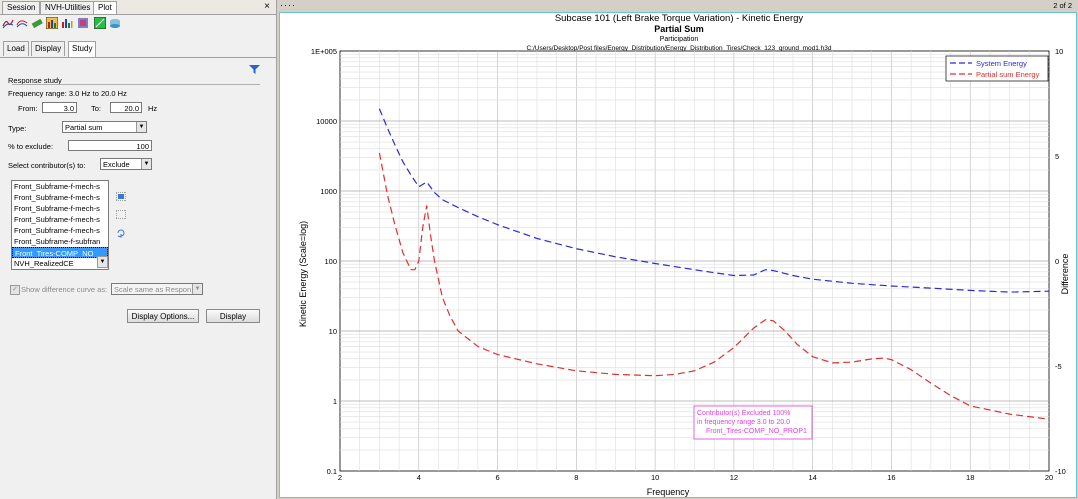 The height and width of the screenshot is (499, 1078). I want to click on x-tick-label: 18, so click(970, 477).